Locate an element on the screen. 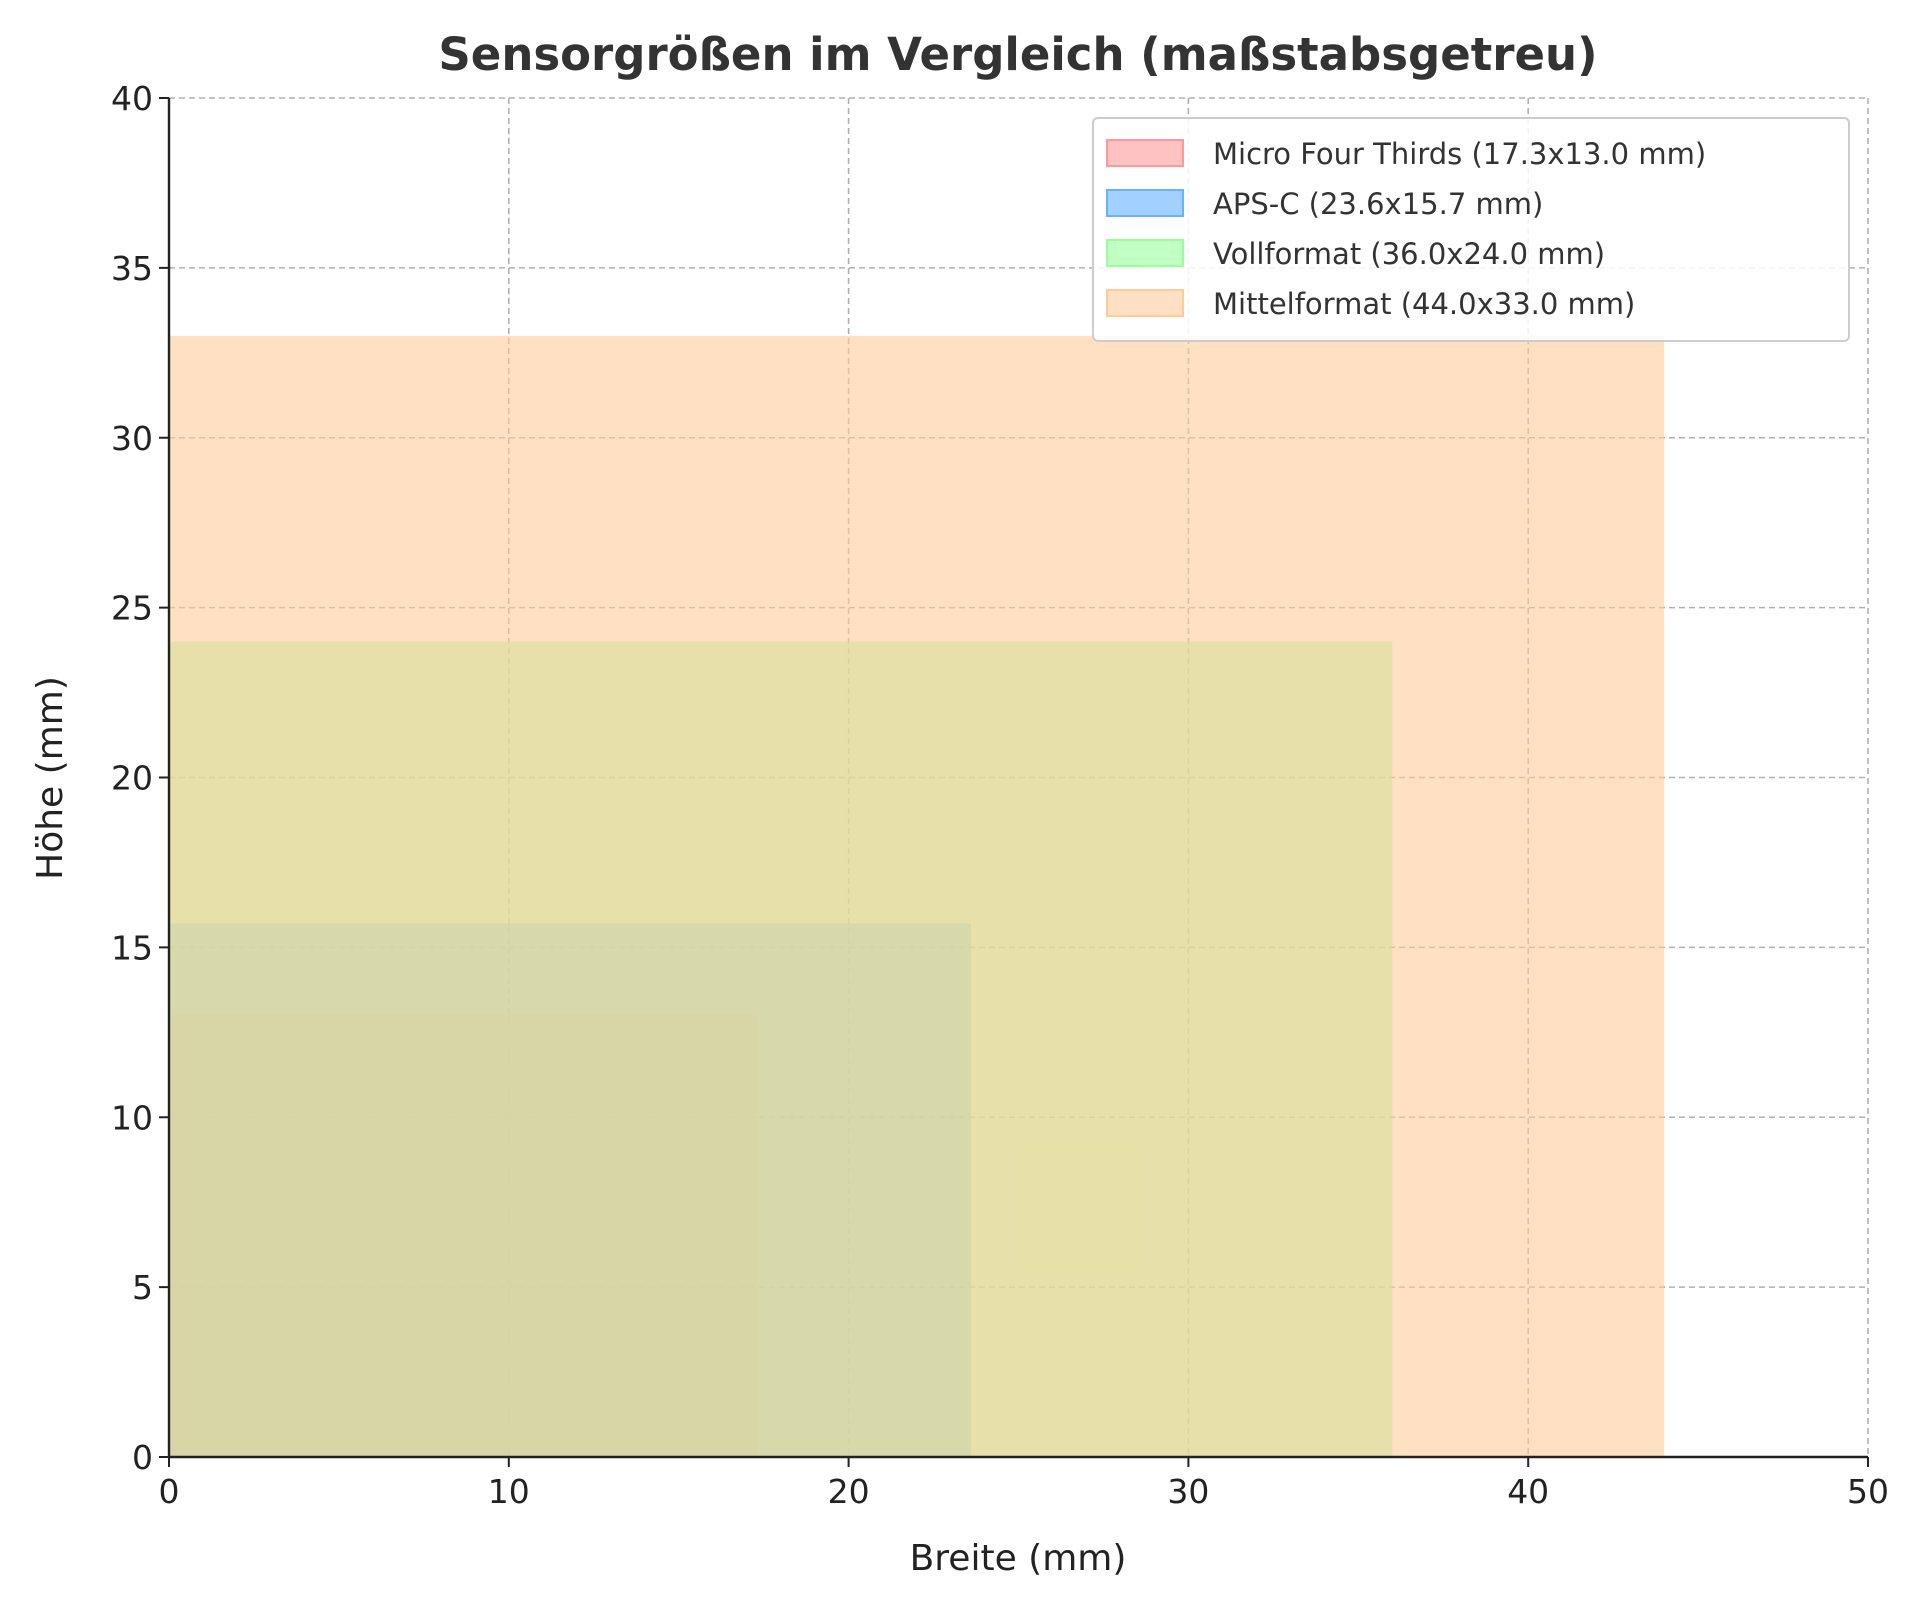 The height and width of the screenshot is (1604, 1920). legend-box is located at coordinates (1471, 229).